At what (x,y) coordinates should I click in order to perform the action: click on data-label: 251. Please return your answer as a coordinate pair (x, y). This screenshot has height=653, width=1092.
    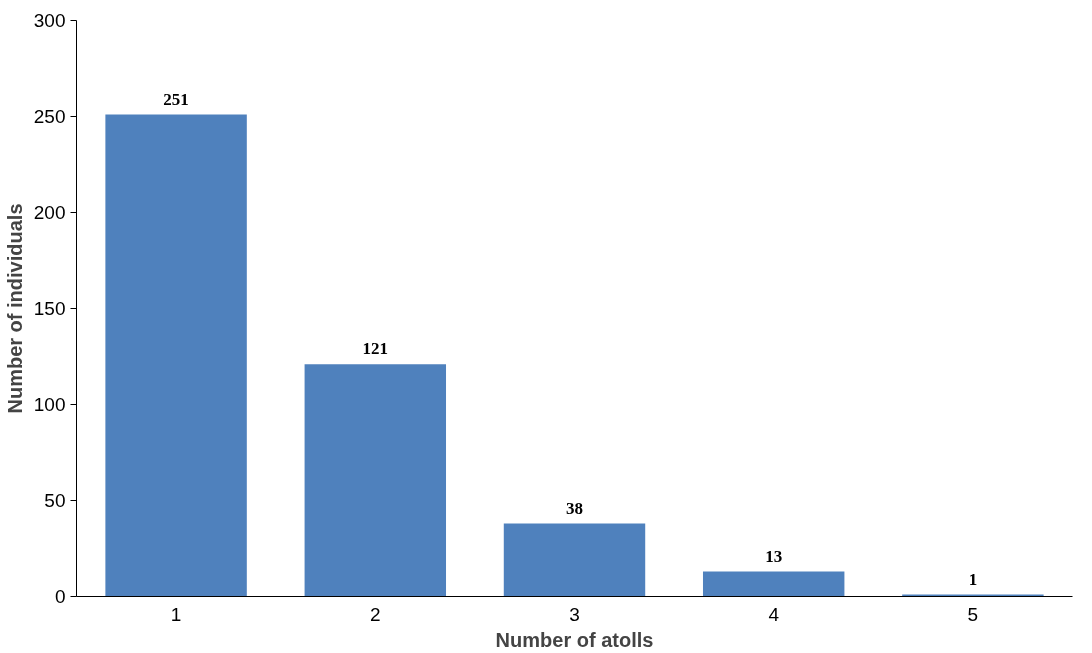
    Looking at the image, I should click on (176, 99).